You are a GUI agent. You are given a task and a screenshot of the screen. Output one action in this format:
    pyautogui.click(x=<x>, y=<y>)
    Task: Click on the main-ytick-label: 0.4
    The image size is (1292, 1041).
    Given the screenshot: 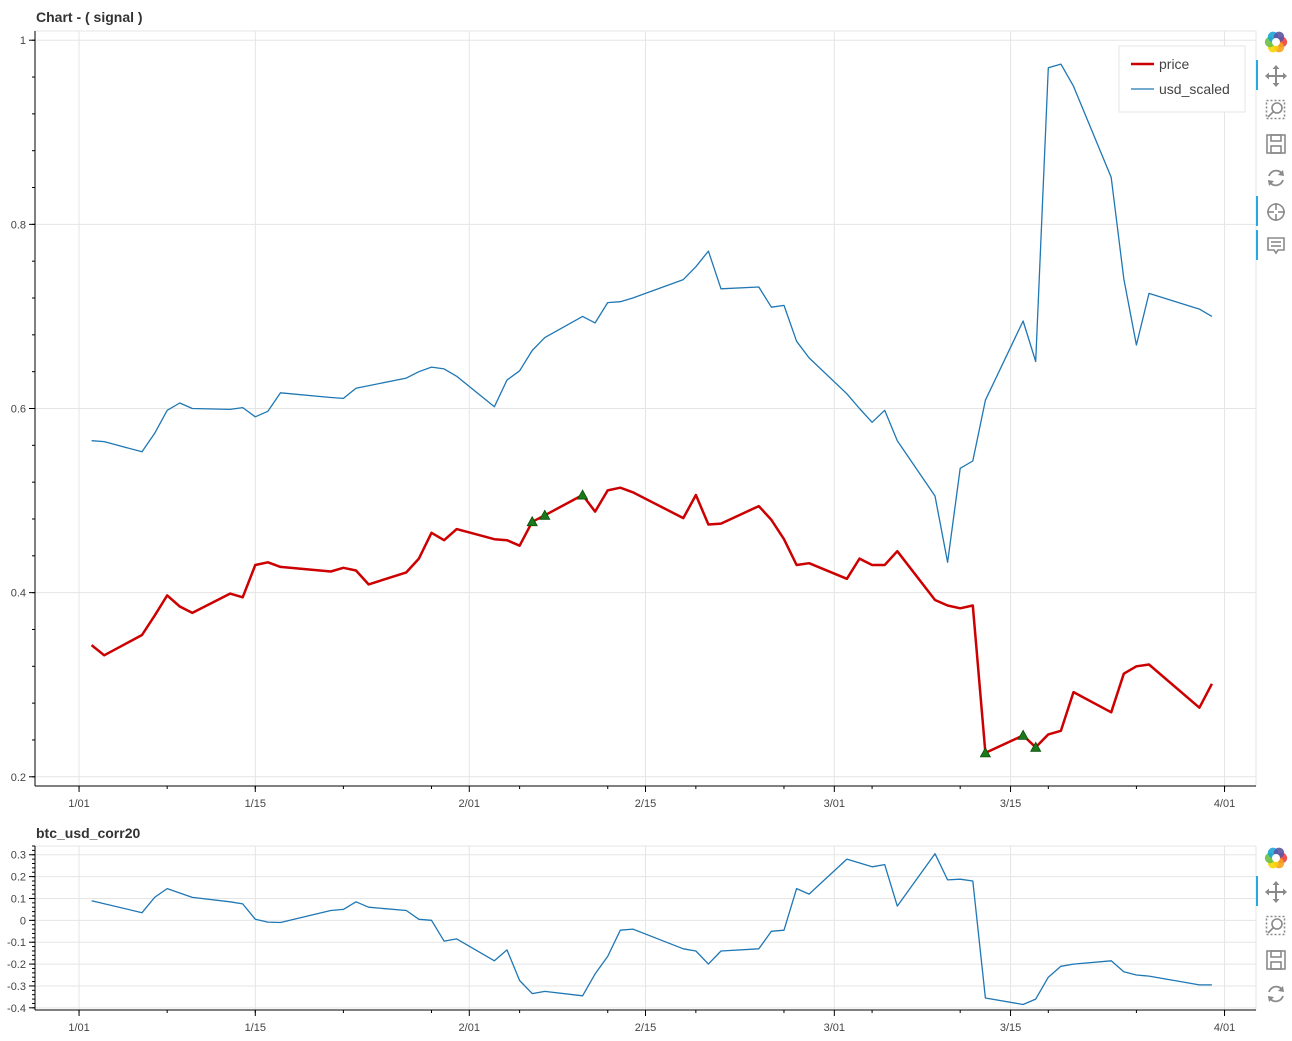 What is the action you would take?
    pyautogui.click(x=18, y=594)
    